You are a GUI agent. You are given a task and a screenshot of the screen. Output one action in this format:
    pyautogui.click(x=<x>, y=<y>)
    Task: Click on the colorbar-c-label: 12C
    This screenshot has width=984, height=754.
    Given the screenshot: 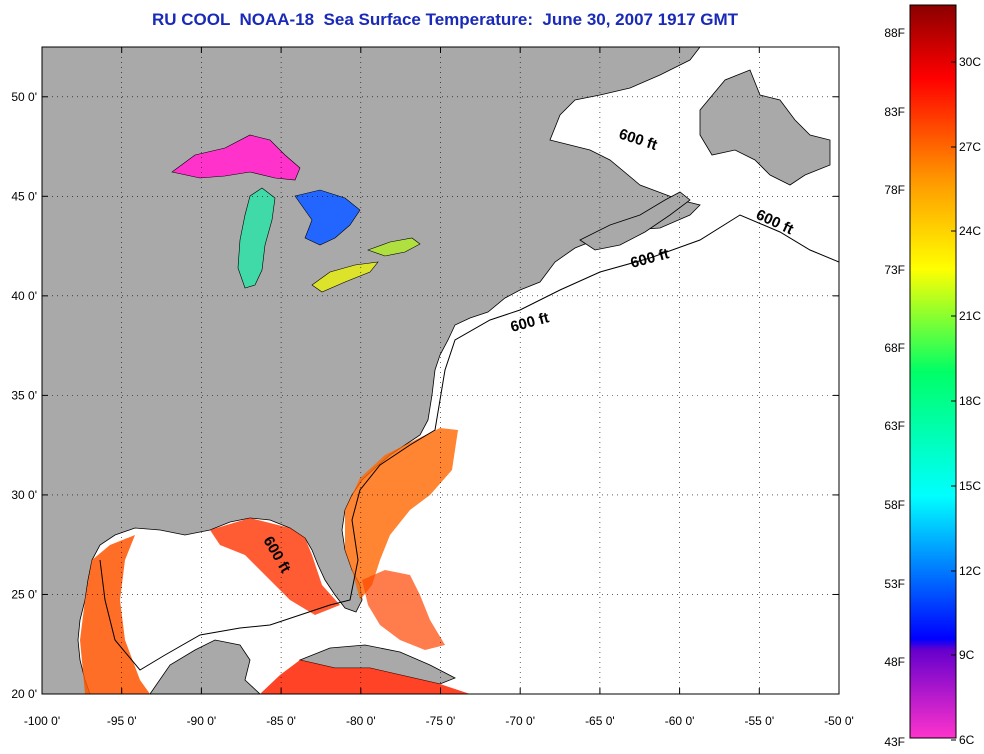 What is the action you would take?
    pyautogui.click(x=970, y=571)
    